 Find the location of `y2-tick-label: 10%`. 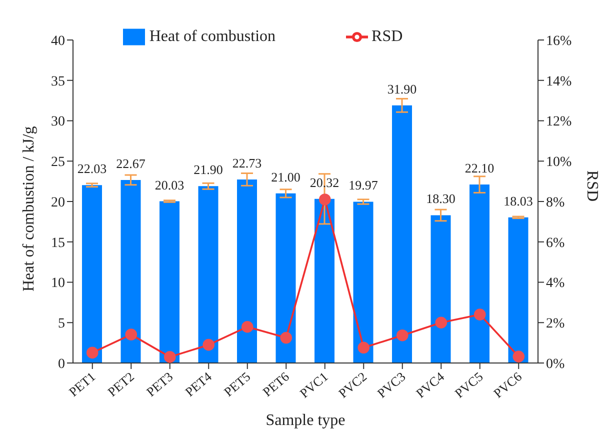

y2-tick-label: 10% is located at coordinates (559, 162).